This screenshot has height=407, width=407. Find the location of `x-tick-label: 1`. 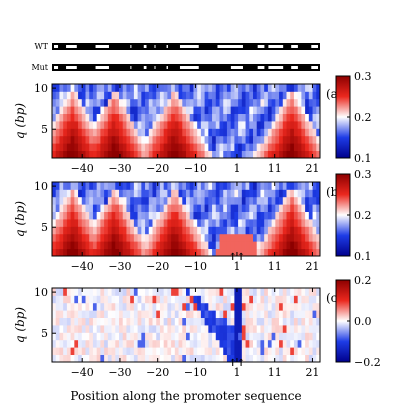

x-tick-label: 1 is located at coordinates (236, 168).